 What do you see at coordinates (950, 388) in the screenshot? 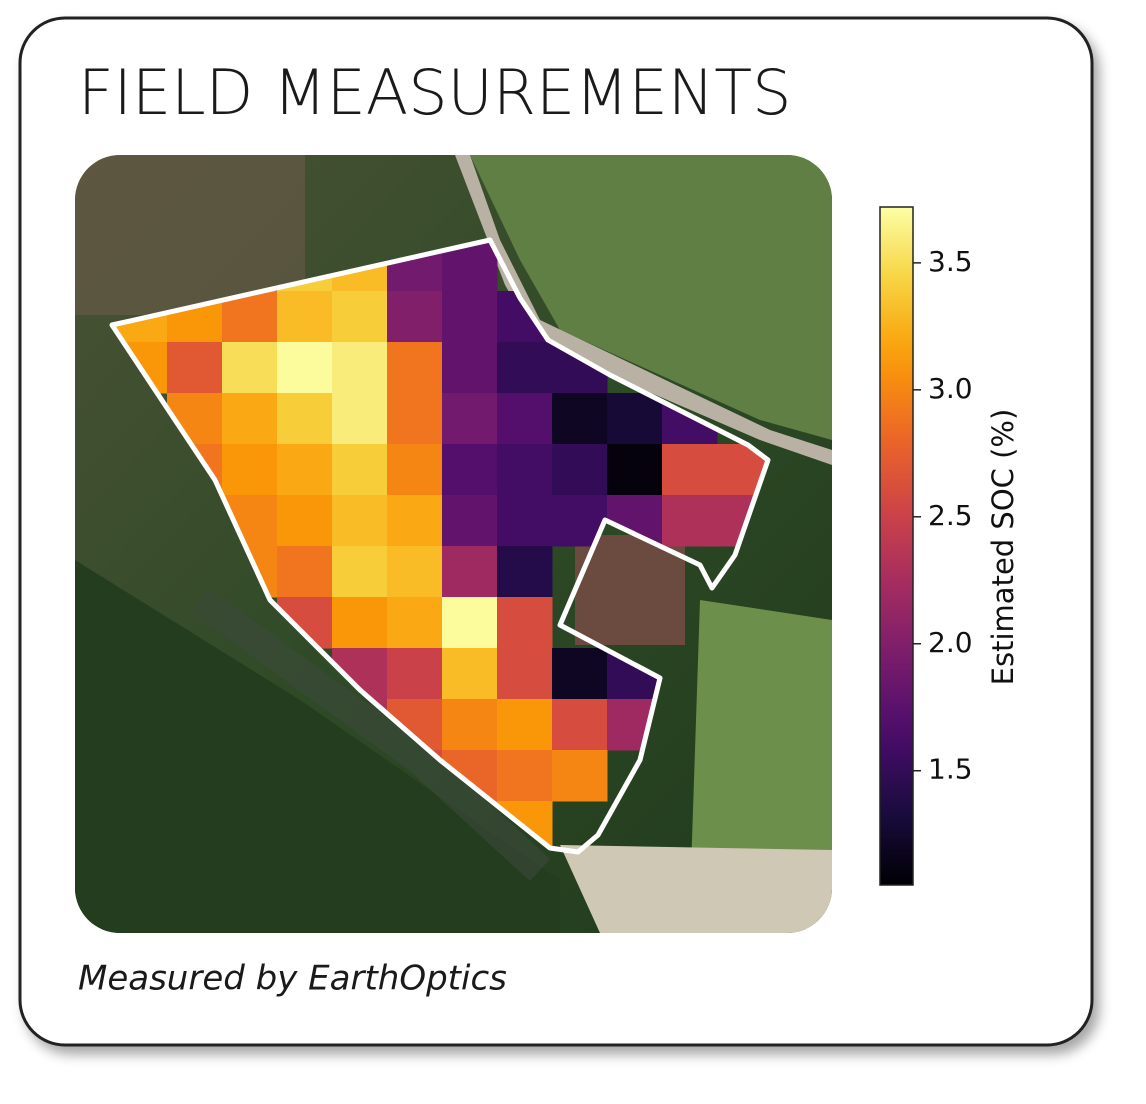
I see `colorbar-tick-label: 3.0` at bounding box center [950, 388].